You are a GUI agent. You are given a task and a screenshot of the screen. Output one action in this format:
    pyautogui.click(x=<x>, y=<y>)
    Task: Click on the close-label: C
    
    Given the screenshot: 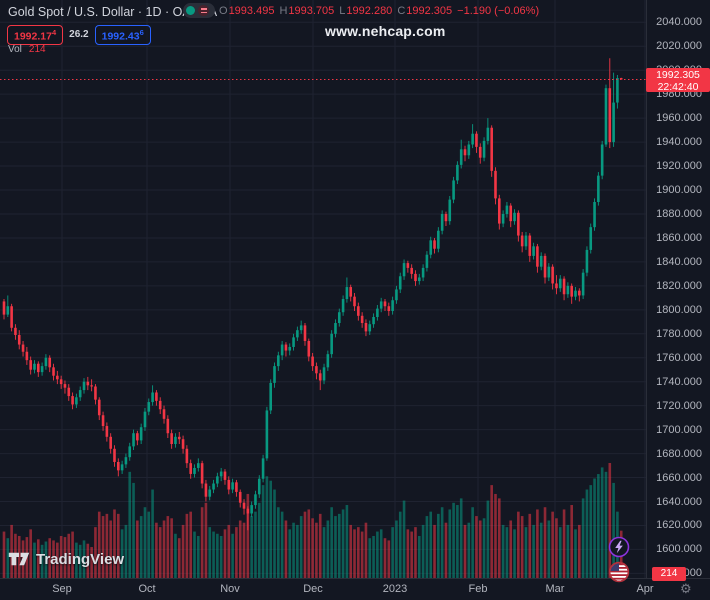 What is the action you would take?
    pyautogui.click(x=401, y=11)
    